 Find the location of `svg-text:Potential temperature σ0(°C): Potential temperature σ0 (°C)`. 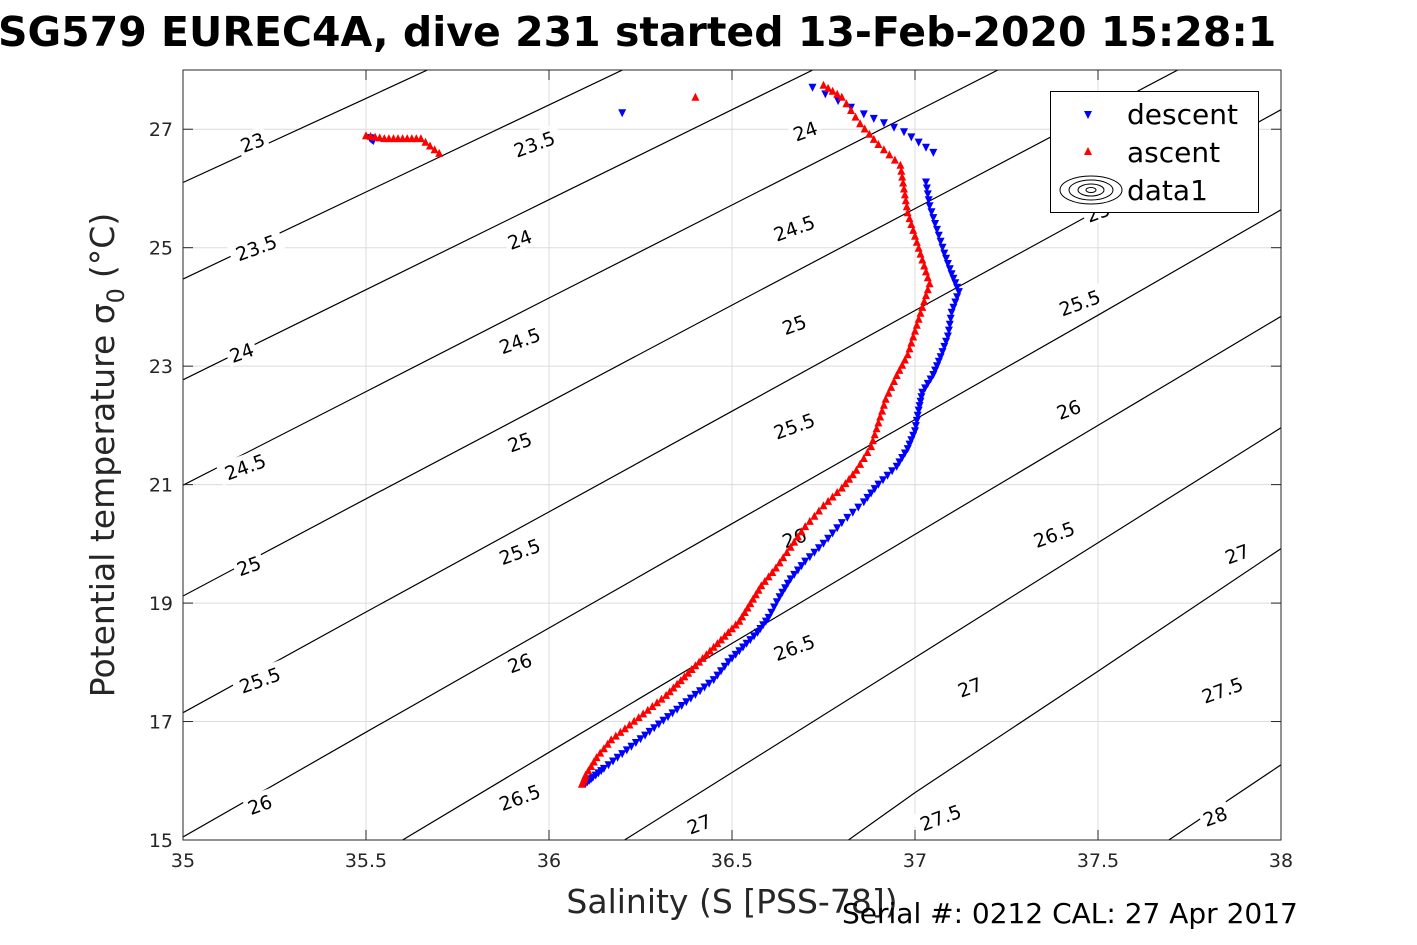

svg-text:Potential temperature σ0(°C): Potential temperature σ0 (°C) is located at coordinates (106, 455).